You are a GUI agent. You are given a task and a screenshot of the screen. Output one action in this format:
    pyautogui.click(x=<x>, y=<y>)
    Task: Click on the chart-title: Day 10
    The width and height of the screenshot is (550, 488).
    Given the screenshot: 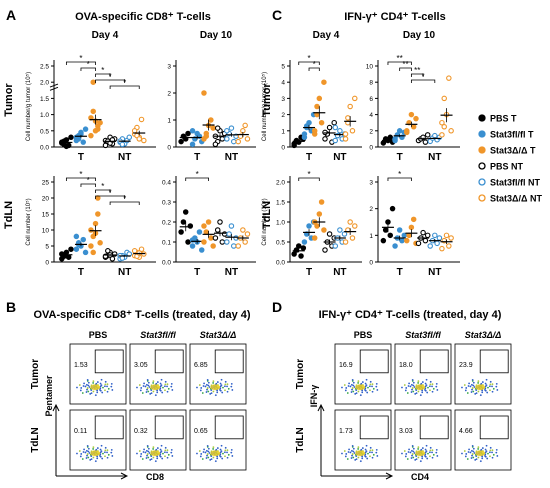 What is the action you would take?
    pyautogui.click(x=216, y=35)
    